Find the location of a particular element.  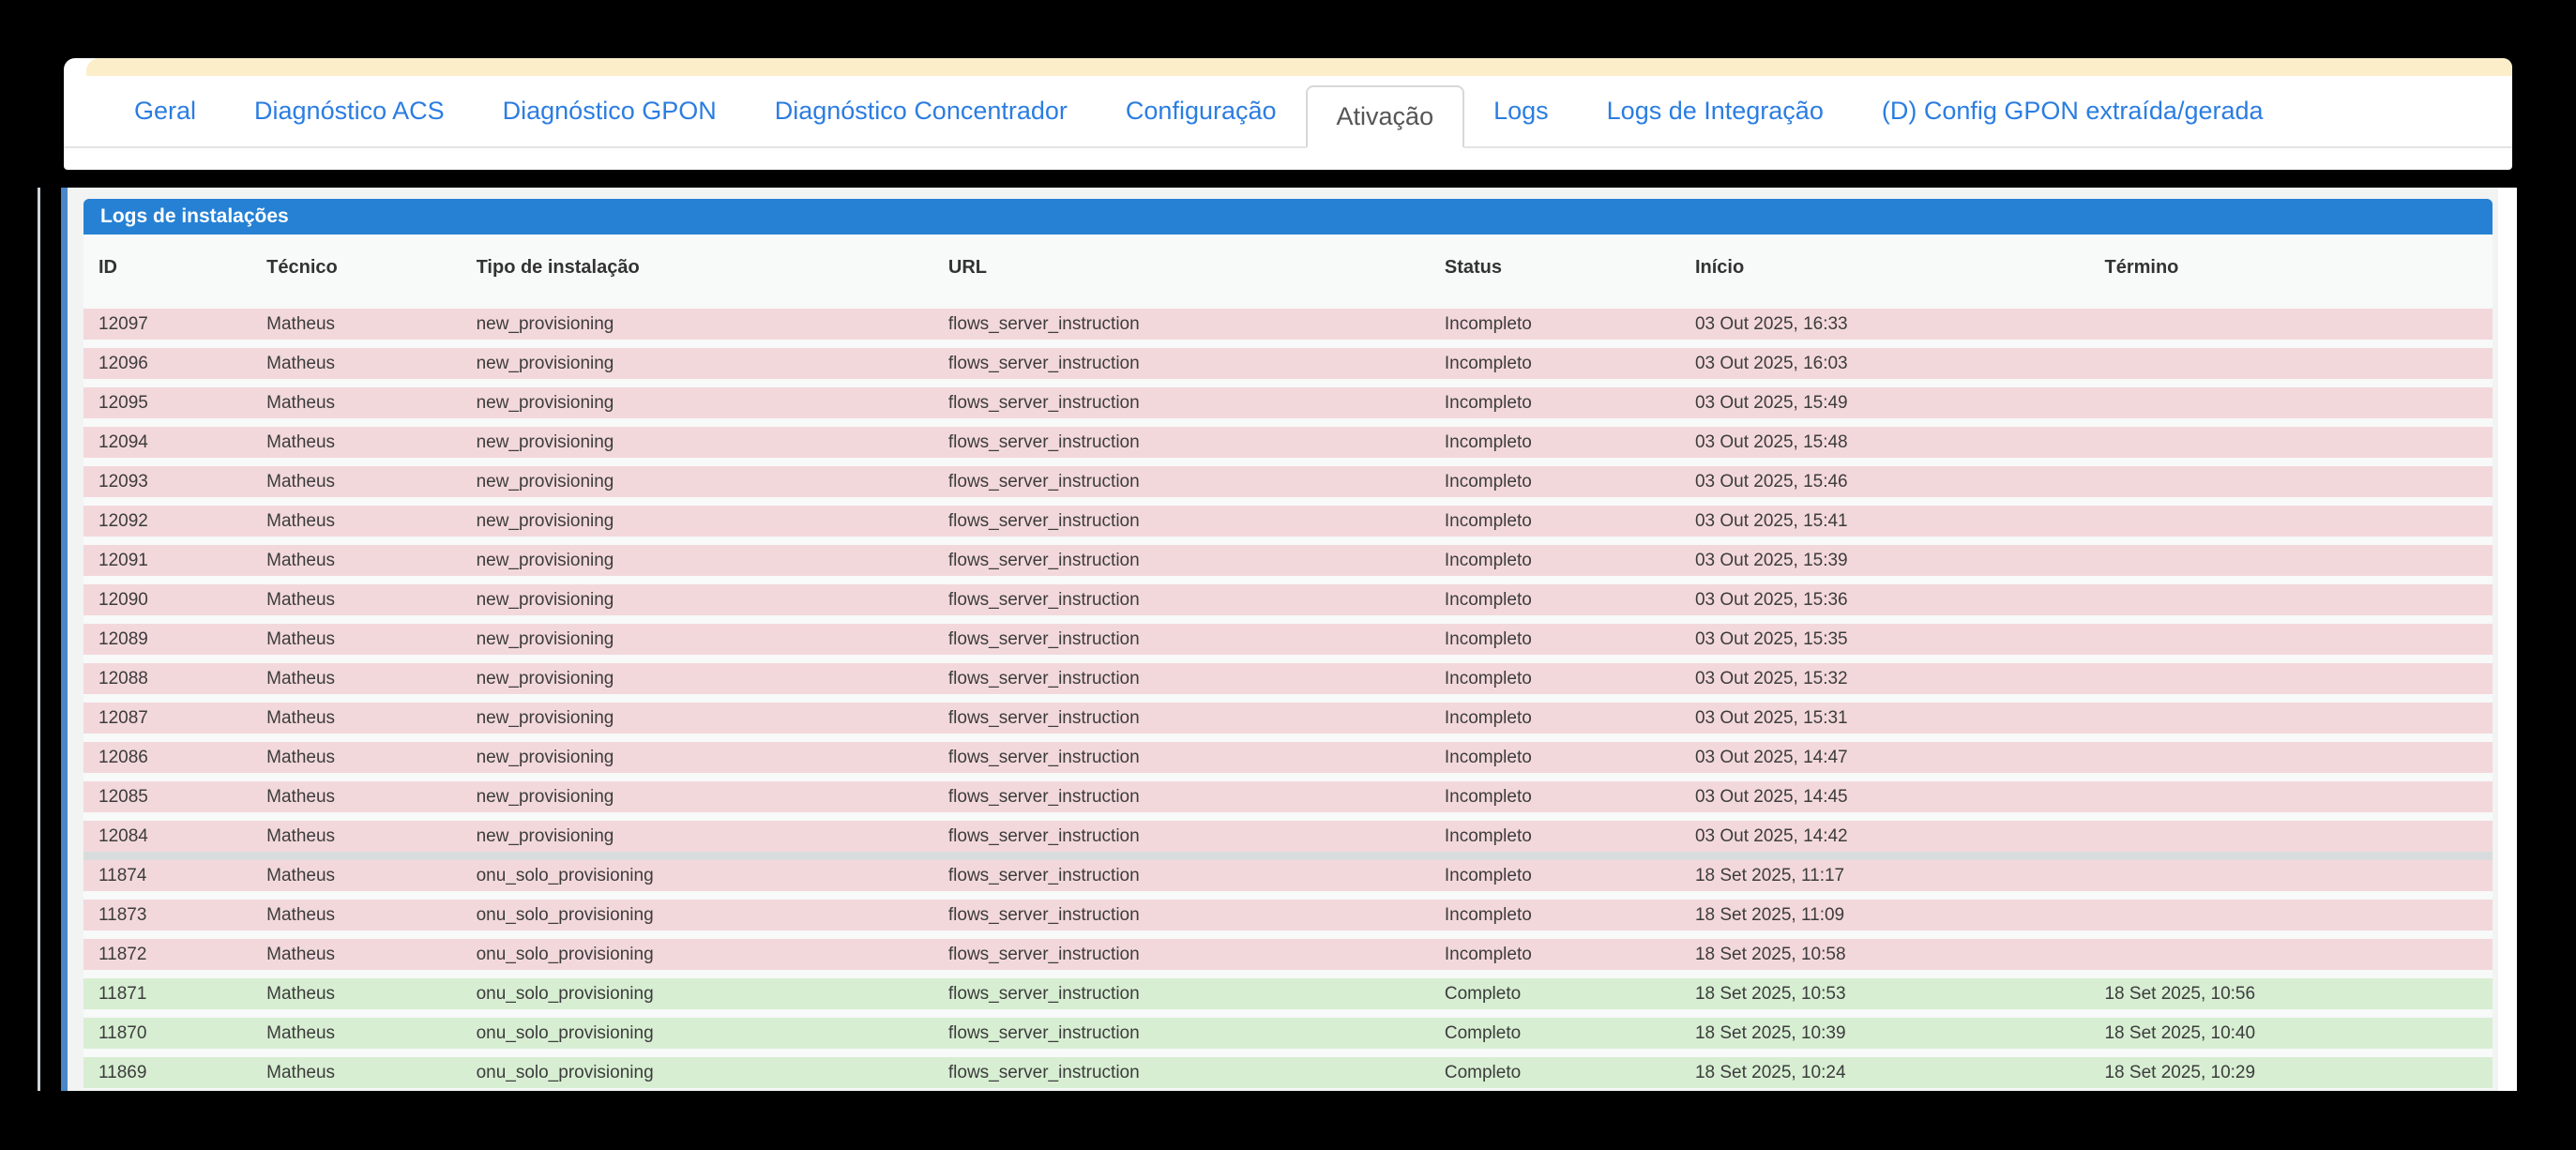

tab-item: (D) Config GPON extraída/gerada is located at coordinates (2073, 111).